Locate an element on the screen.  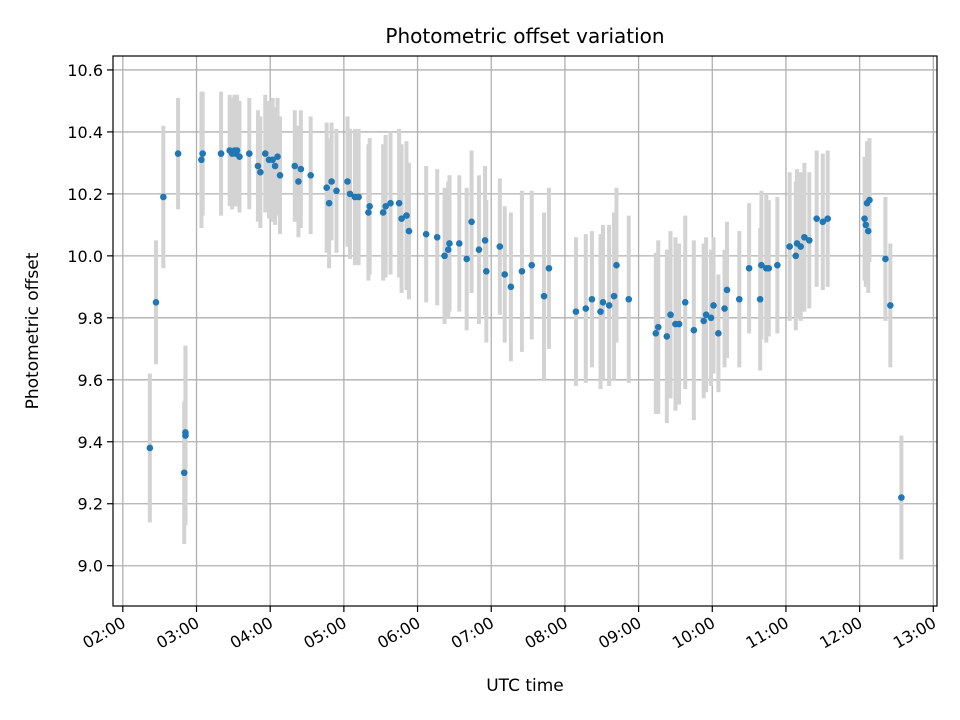
y-tick-label: 10.4 is located at coordinates (85, 132).